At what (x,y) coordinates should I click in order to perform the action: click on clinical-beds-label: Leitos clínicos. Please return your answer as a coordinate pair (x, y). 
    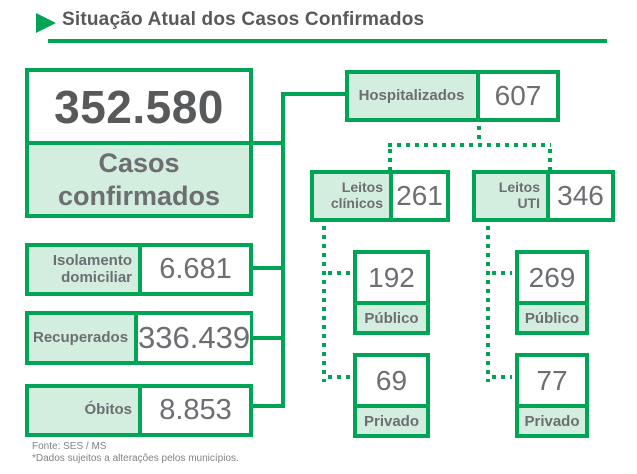
    Looking at the image, I should click on (353, 196).